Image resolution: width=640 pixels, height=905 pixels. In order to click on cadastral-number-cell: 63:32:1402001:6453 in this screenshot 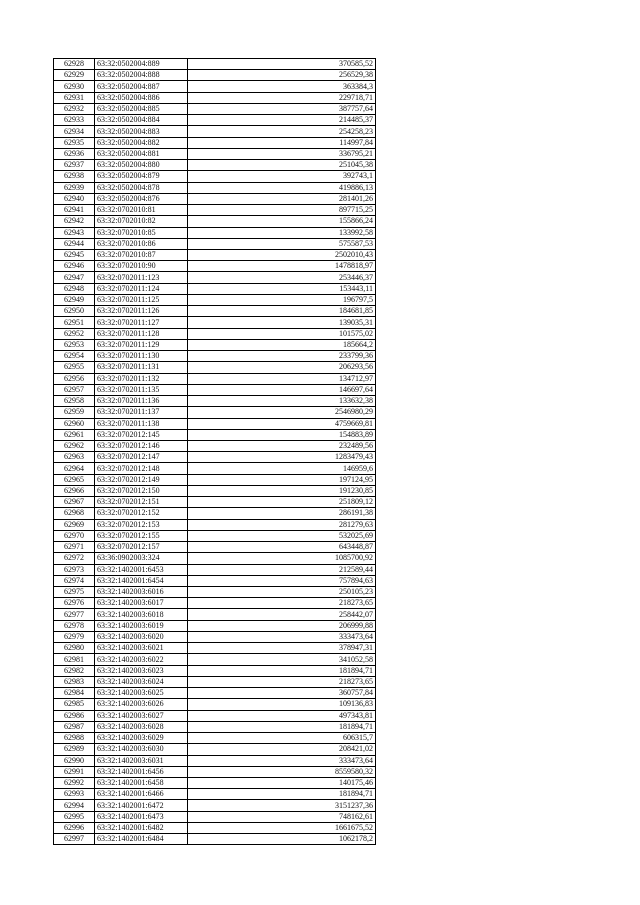, I will do `click(141, 569)`.